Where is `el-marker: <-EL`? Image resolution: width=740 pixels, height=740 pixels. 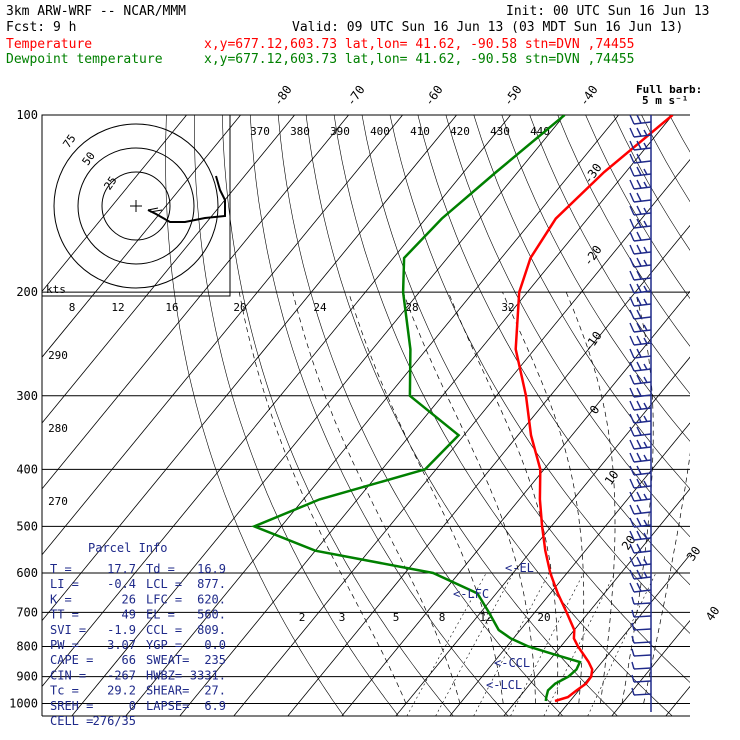
el-marker: <-EL is located at coordinates (519, 568).